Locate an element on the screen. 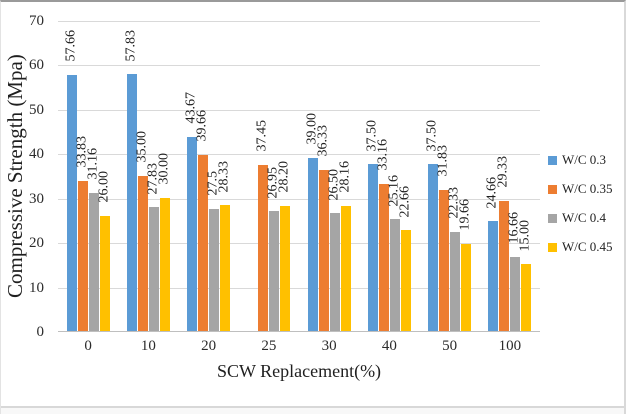 This screenshot has width=626, height=414. bar-value-label: 28.33 is located at coordinates (224, 176).